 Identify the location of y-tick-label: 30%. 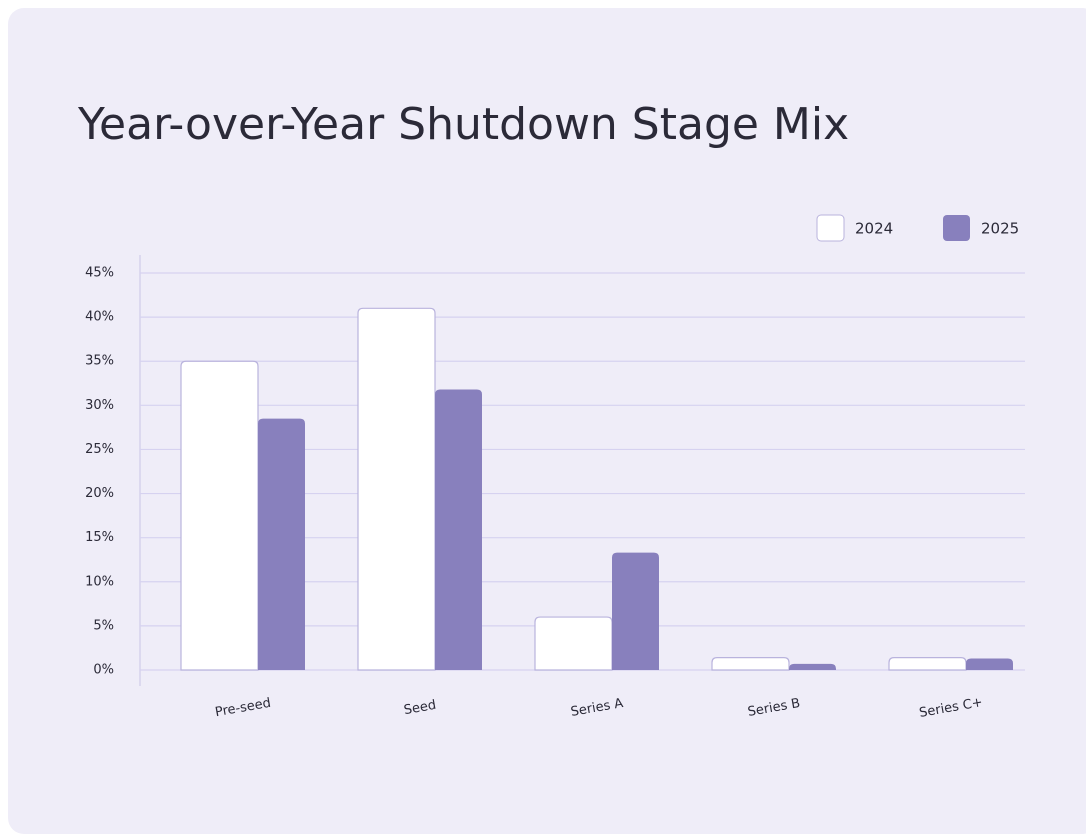
(99, 405).